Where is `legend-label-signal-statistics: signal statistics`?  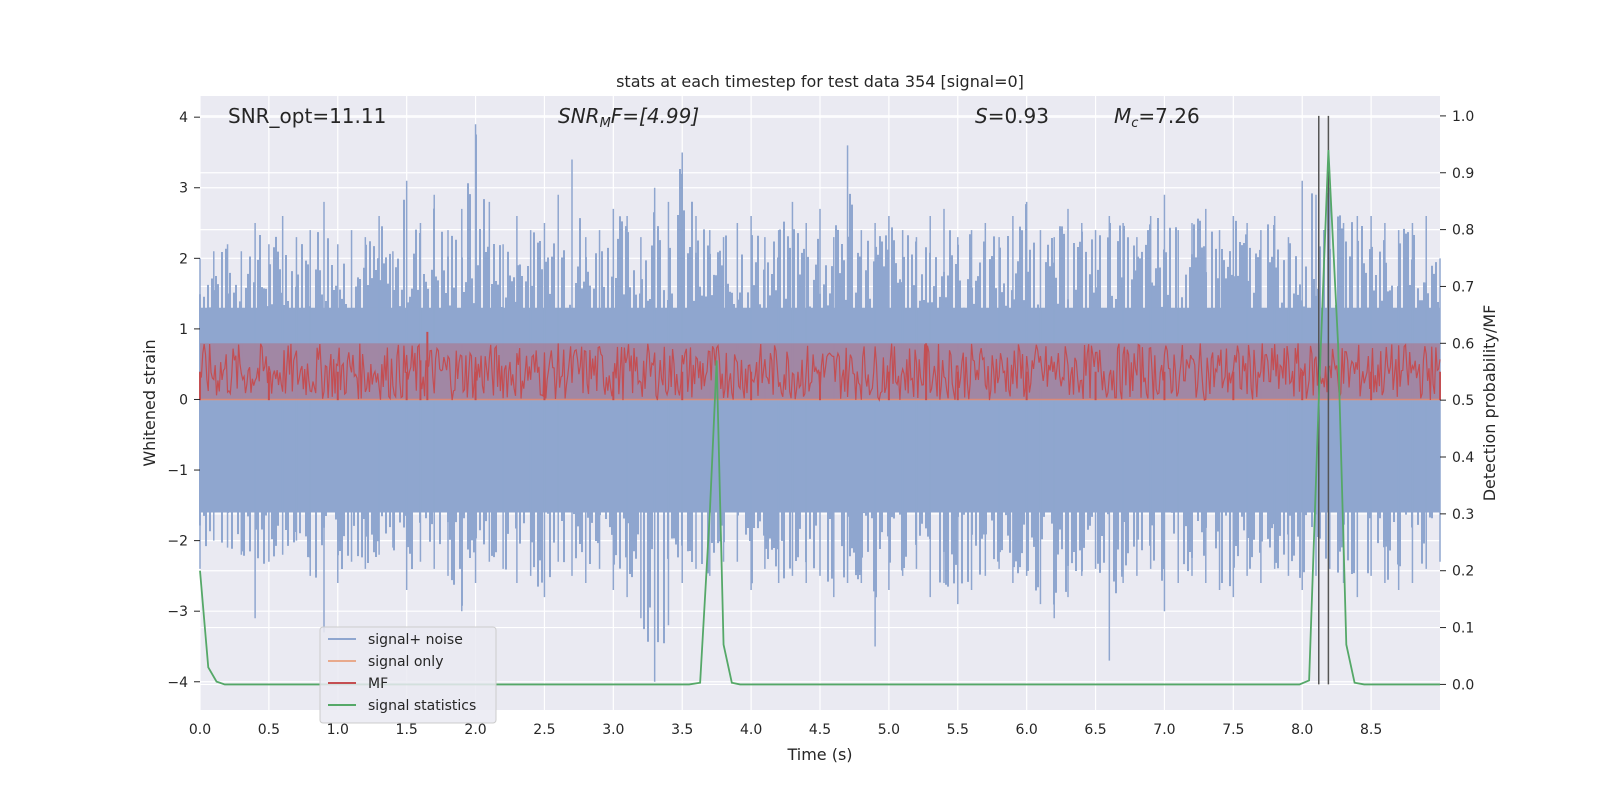 legend-label-signal-statistics: signal statistics is located at coordinates (422, 706).